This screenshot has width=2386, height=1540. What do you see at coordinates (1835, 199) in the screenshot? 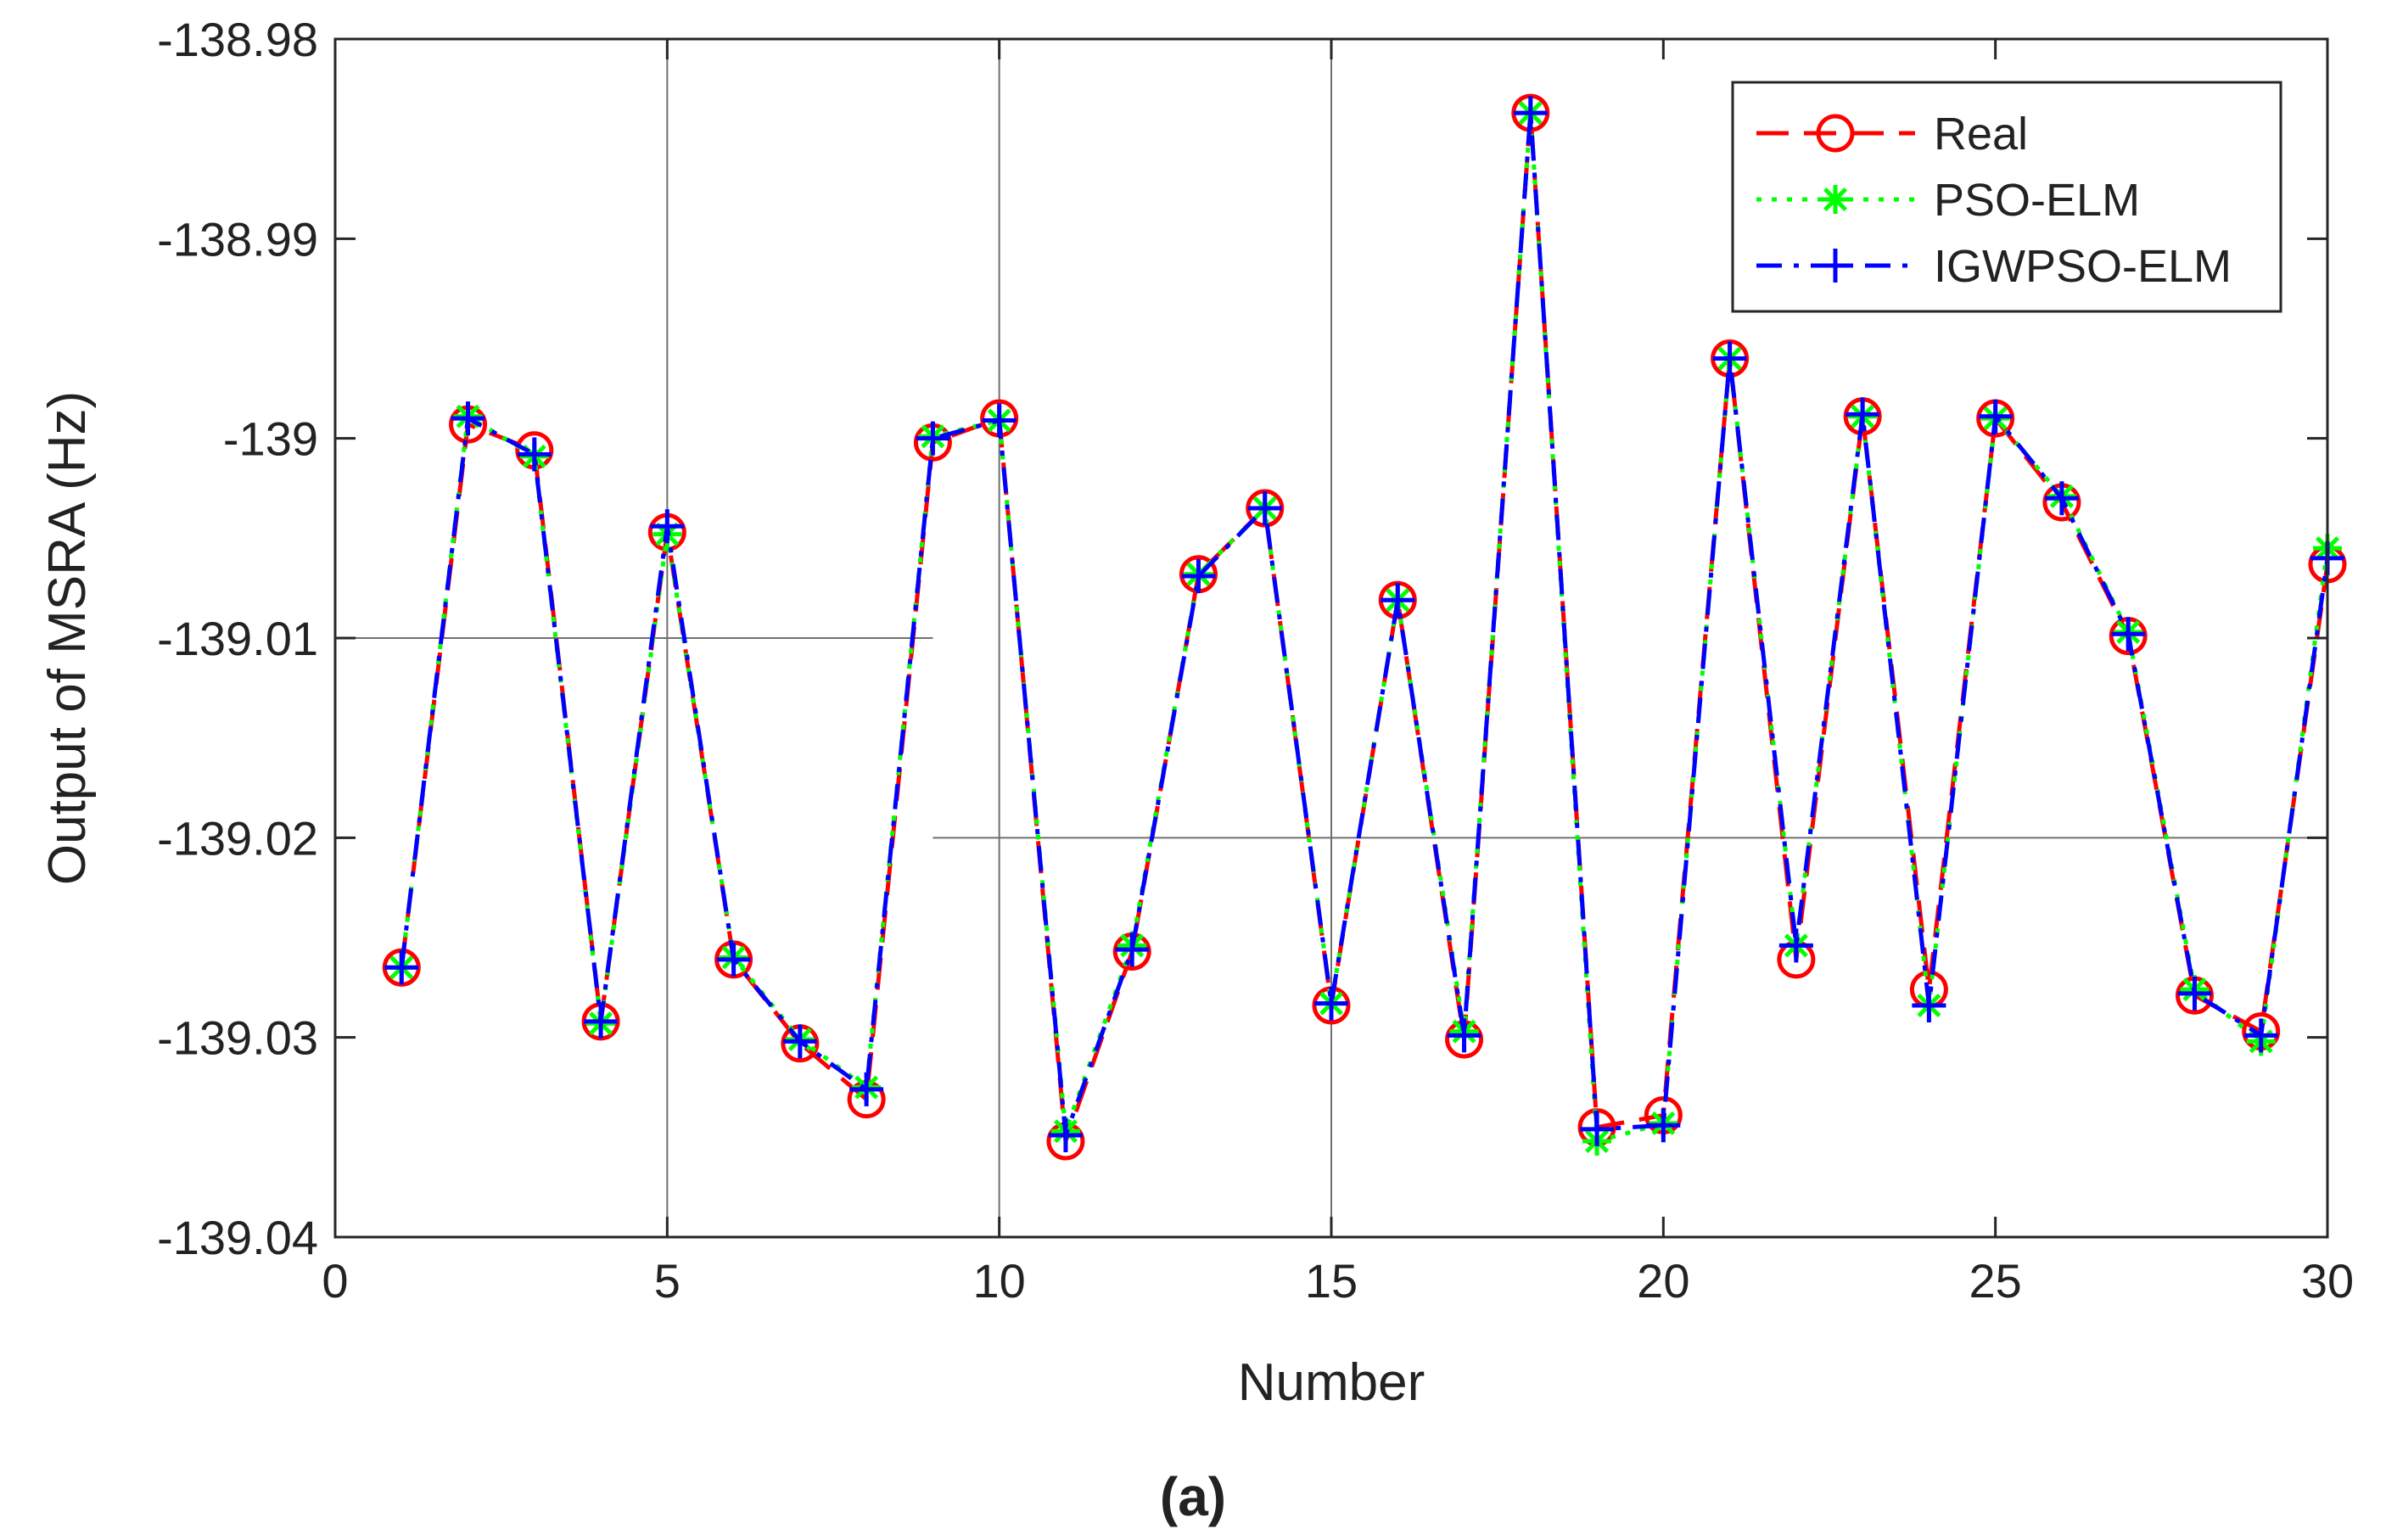
I see `pso-elm-marker-asterisk` at bounding box center [1835, 199].